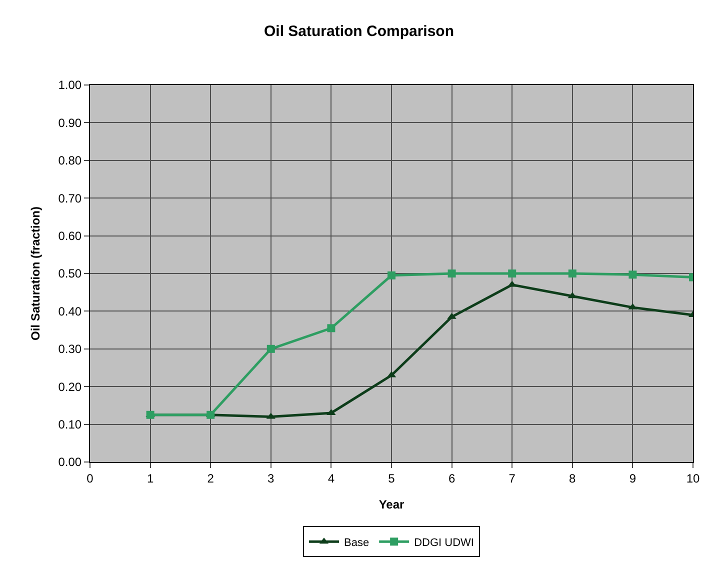  What do you see at coordinates (70, 273) in the screenshot?
I see `y-tick-label: 0.50` at bounding box center [70, 273].